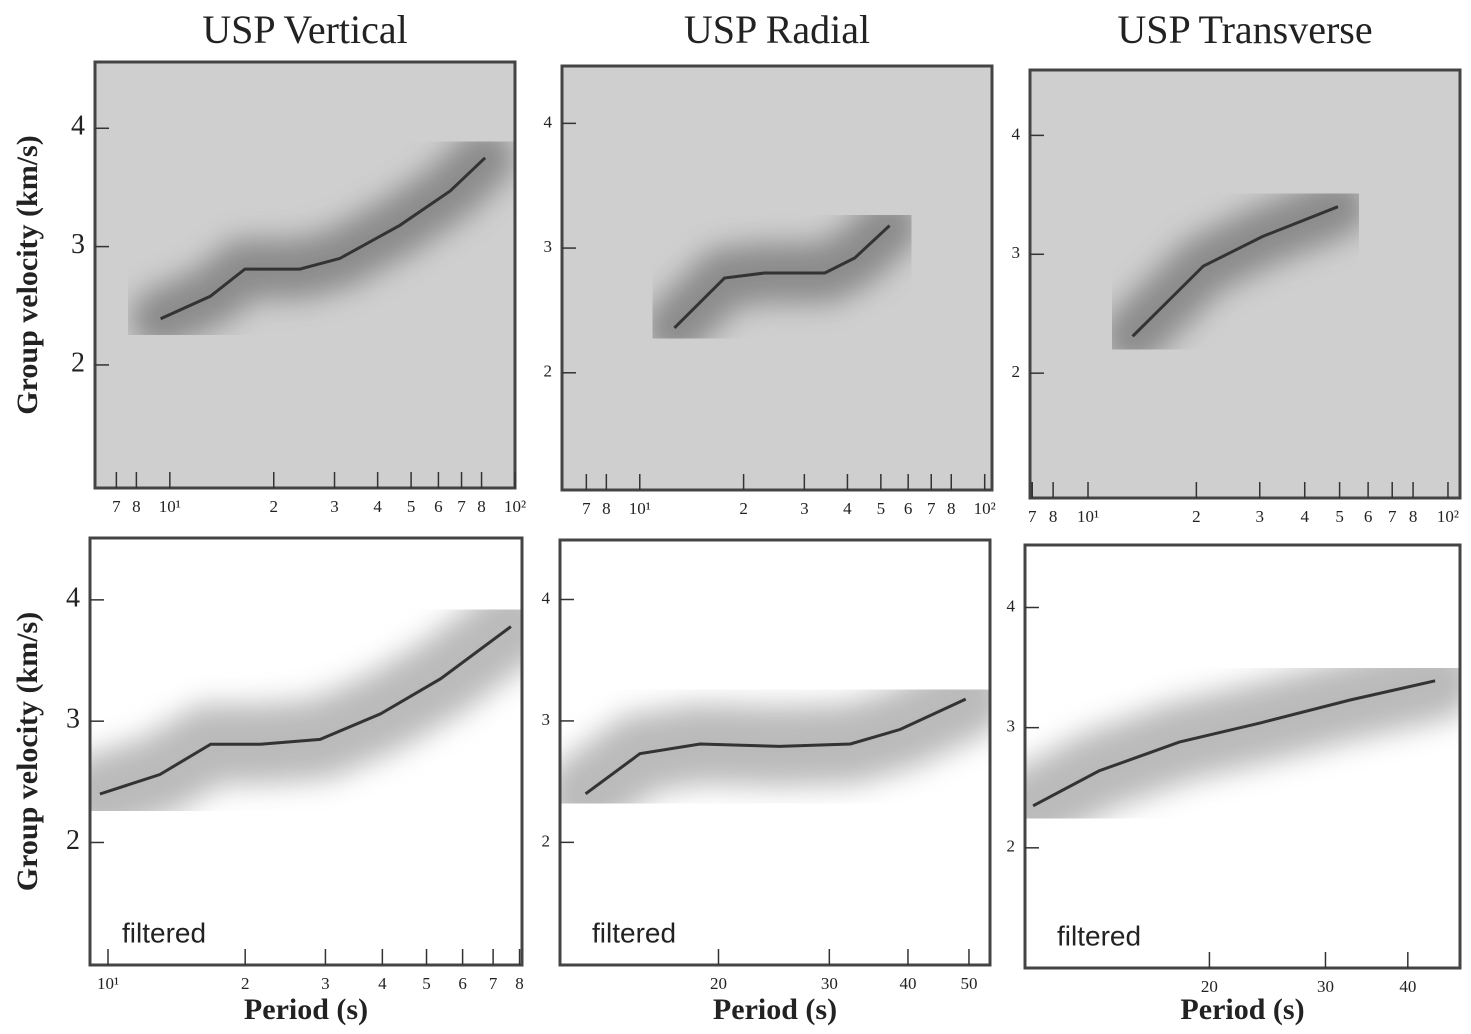 The image size is (1471, 1034). Describe the element at coordinates (968, 983) in the screenshot. I see `x-tick-label: 50` at that location.